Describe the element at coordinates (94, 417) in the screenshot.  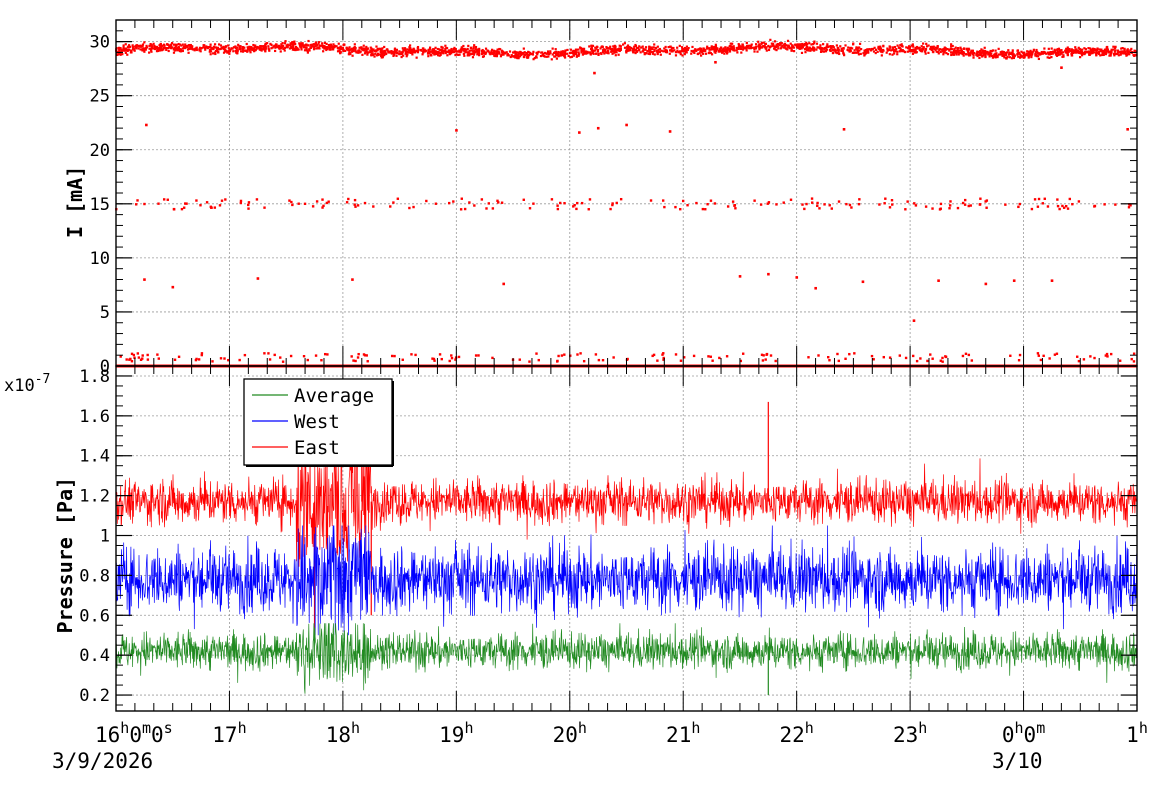
I see `pressure-y-tick-label: 1.6` at that location.